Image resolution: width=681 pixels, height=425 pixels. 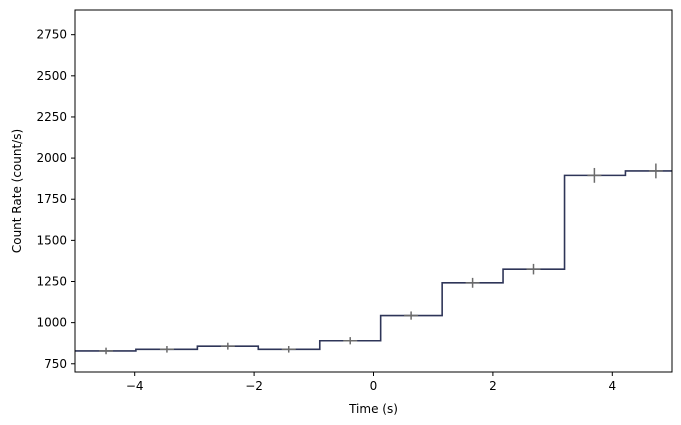 What do you see at coordinates (17, 191) in the screenshot?
I see `y-axis-label: Count Rate (count/s)` at bounding box center [17, 191].